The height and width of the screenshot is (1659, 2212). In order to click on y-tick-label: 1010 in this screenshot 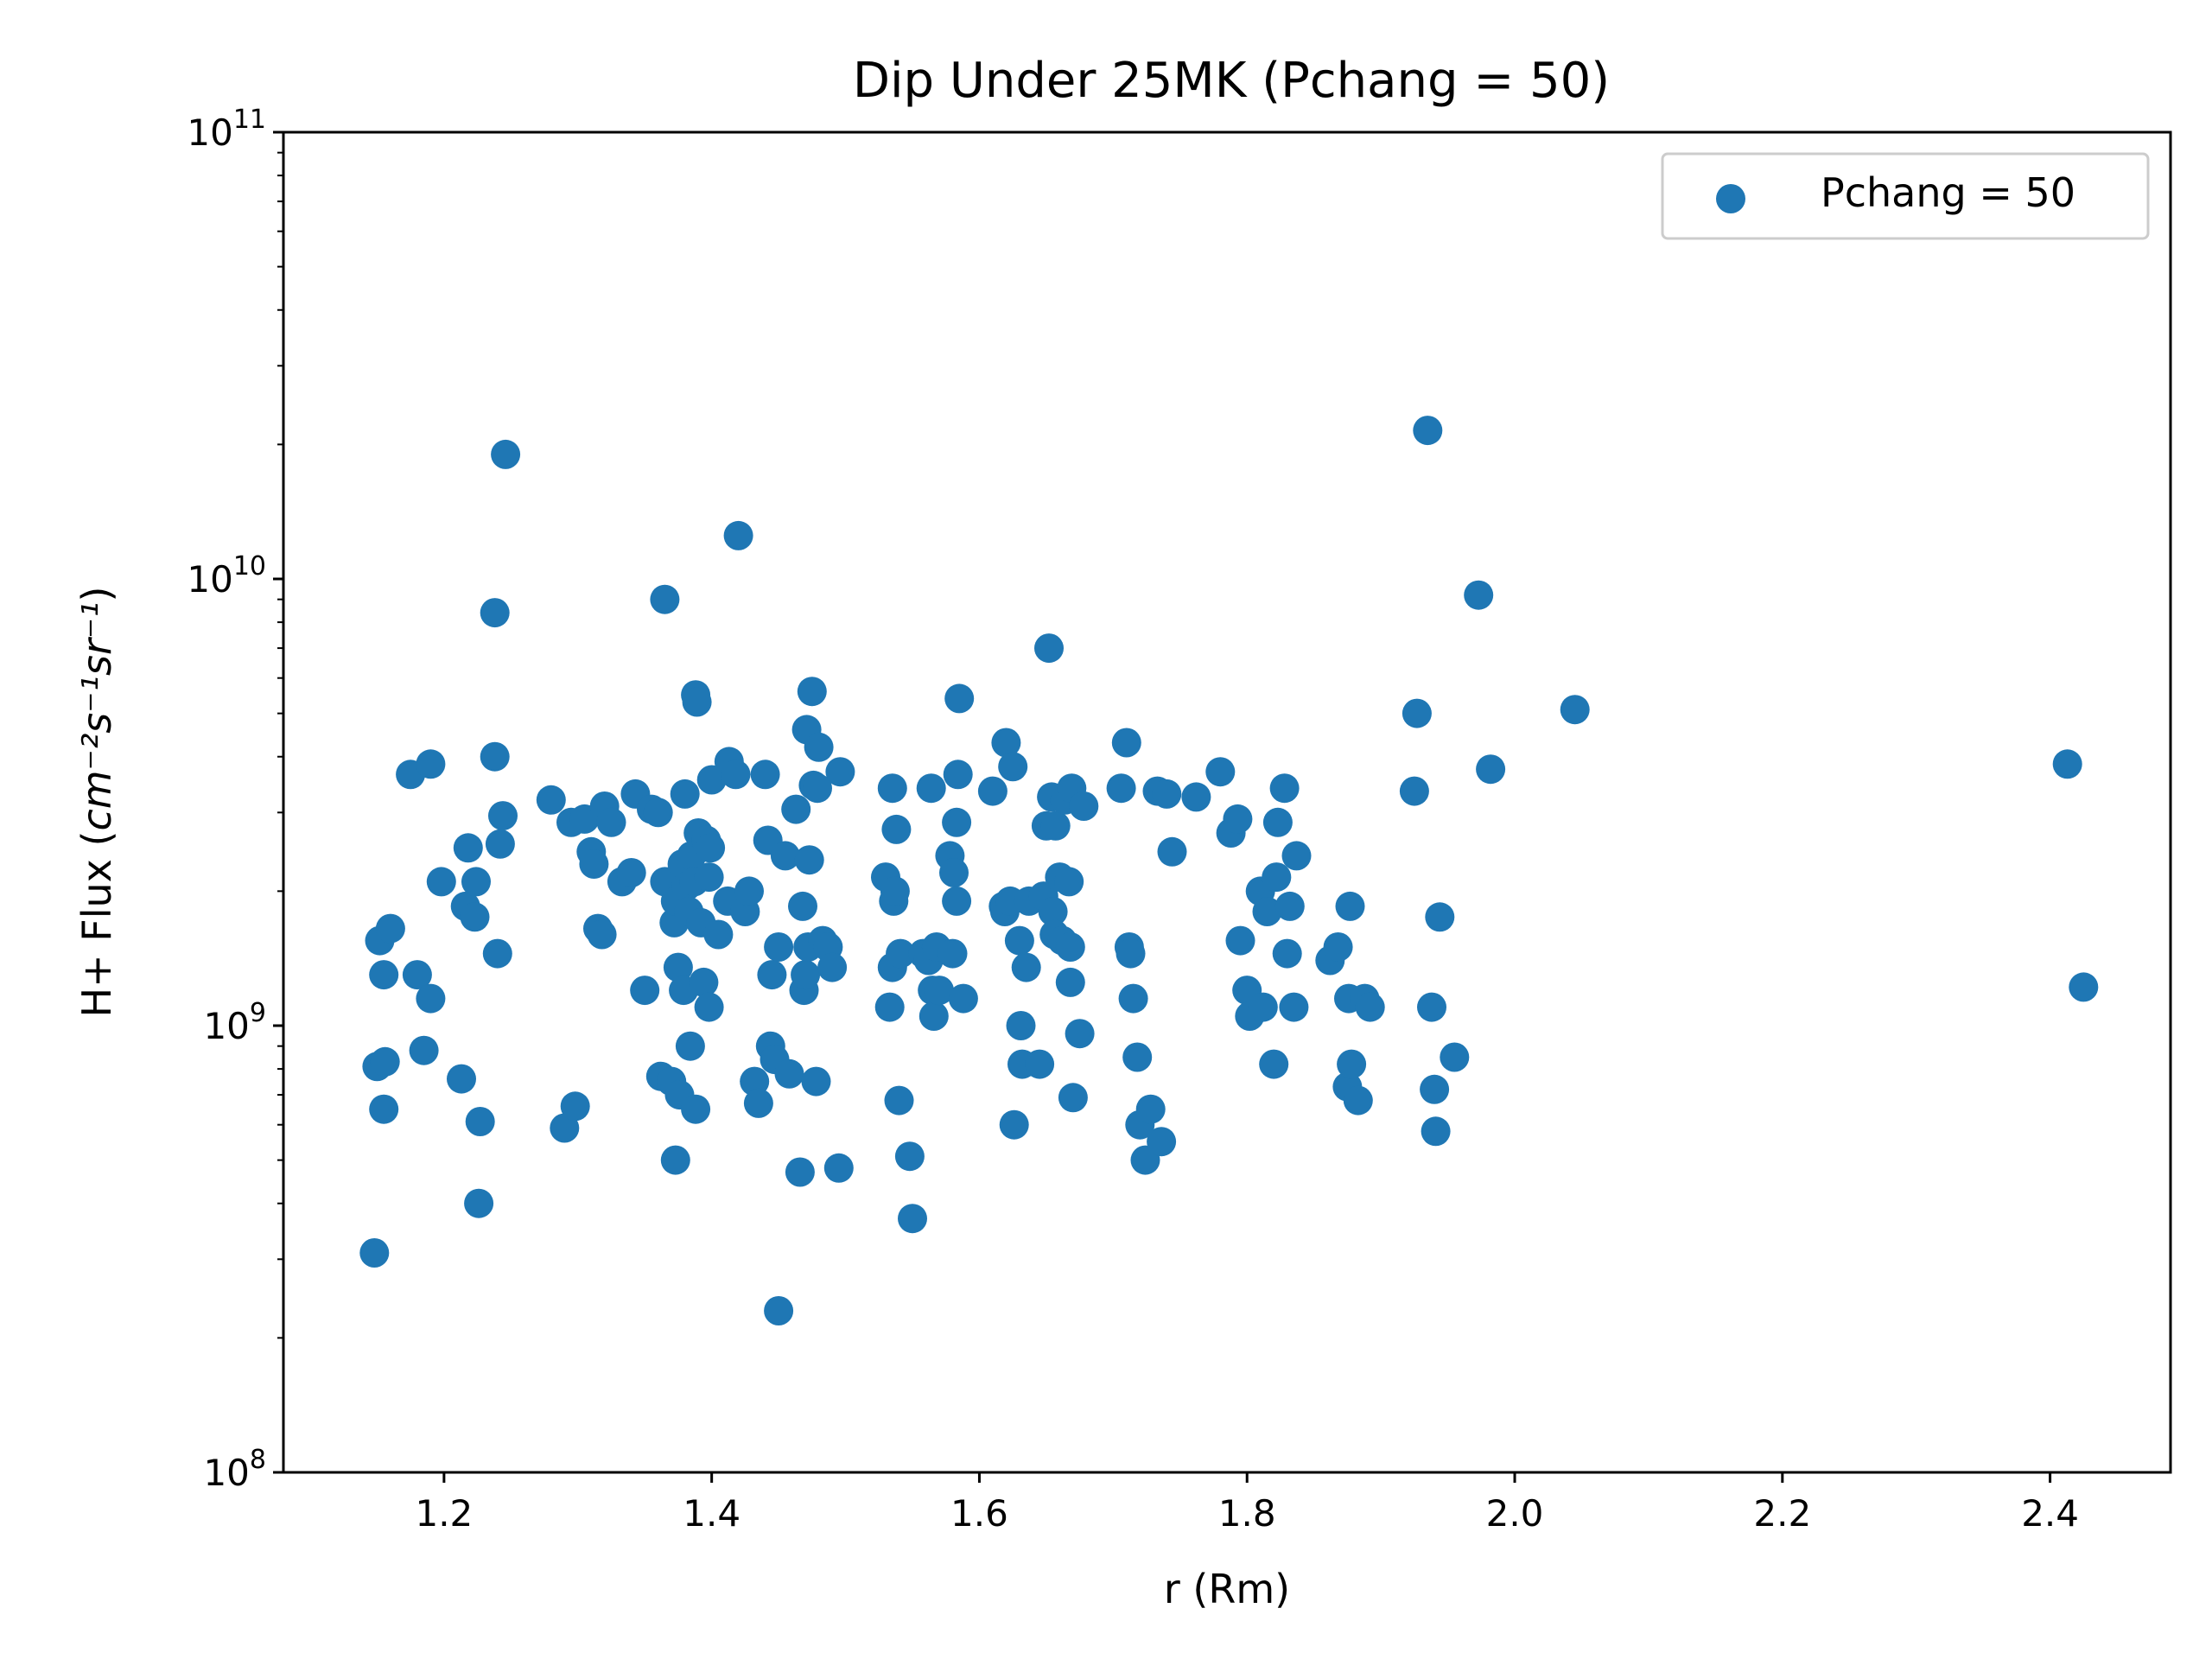, I will do `click(226, 576)`.